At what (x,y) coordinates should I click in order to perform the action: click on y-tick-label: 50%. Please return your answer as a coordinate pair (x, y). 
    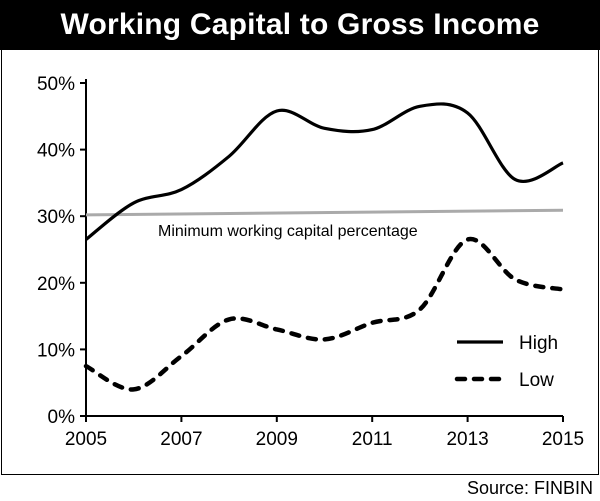
    Looking at the image, I should click on (56, 84).